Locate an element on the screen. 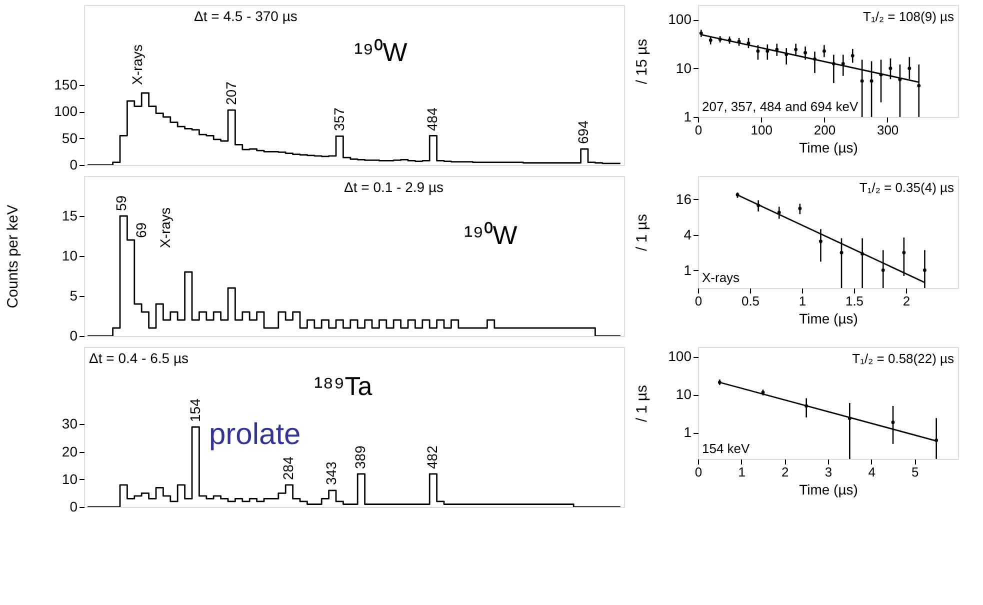 The image size is (983, 605). y-tick-label: 150 is located at coordinates (66, 84).